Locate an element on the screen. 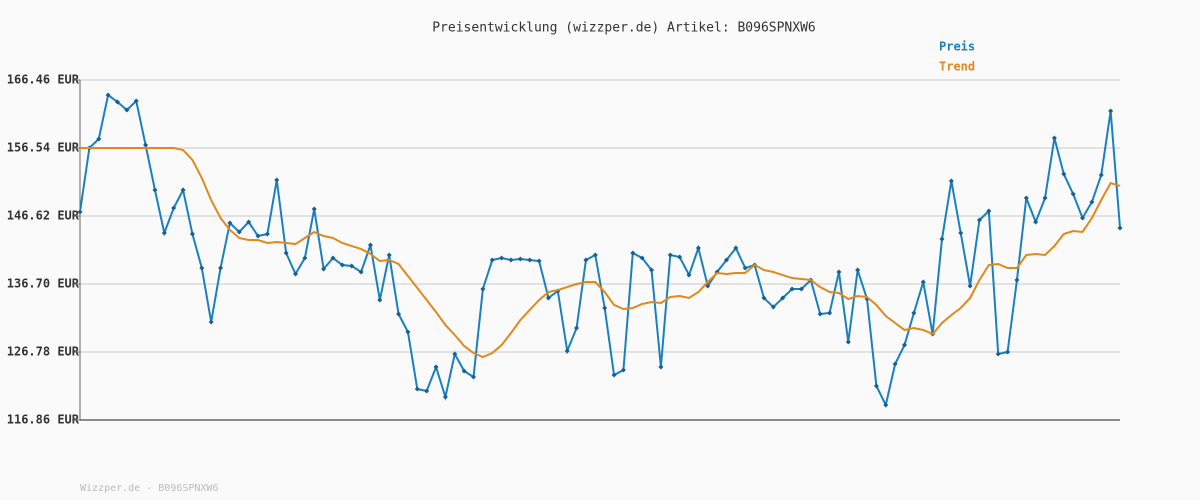 Image resolution: width=1200 pixels, height=500 pixels. y-tick-label: 166.46 EUR is located at coordinates (43, 80).